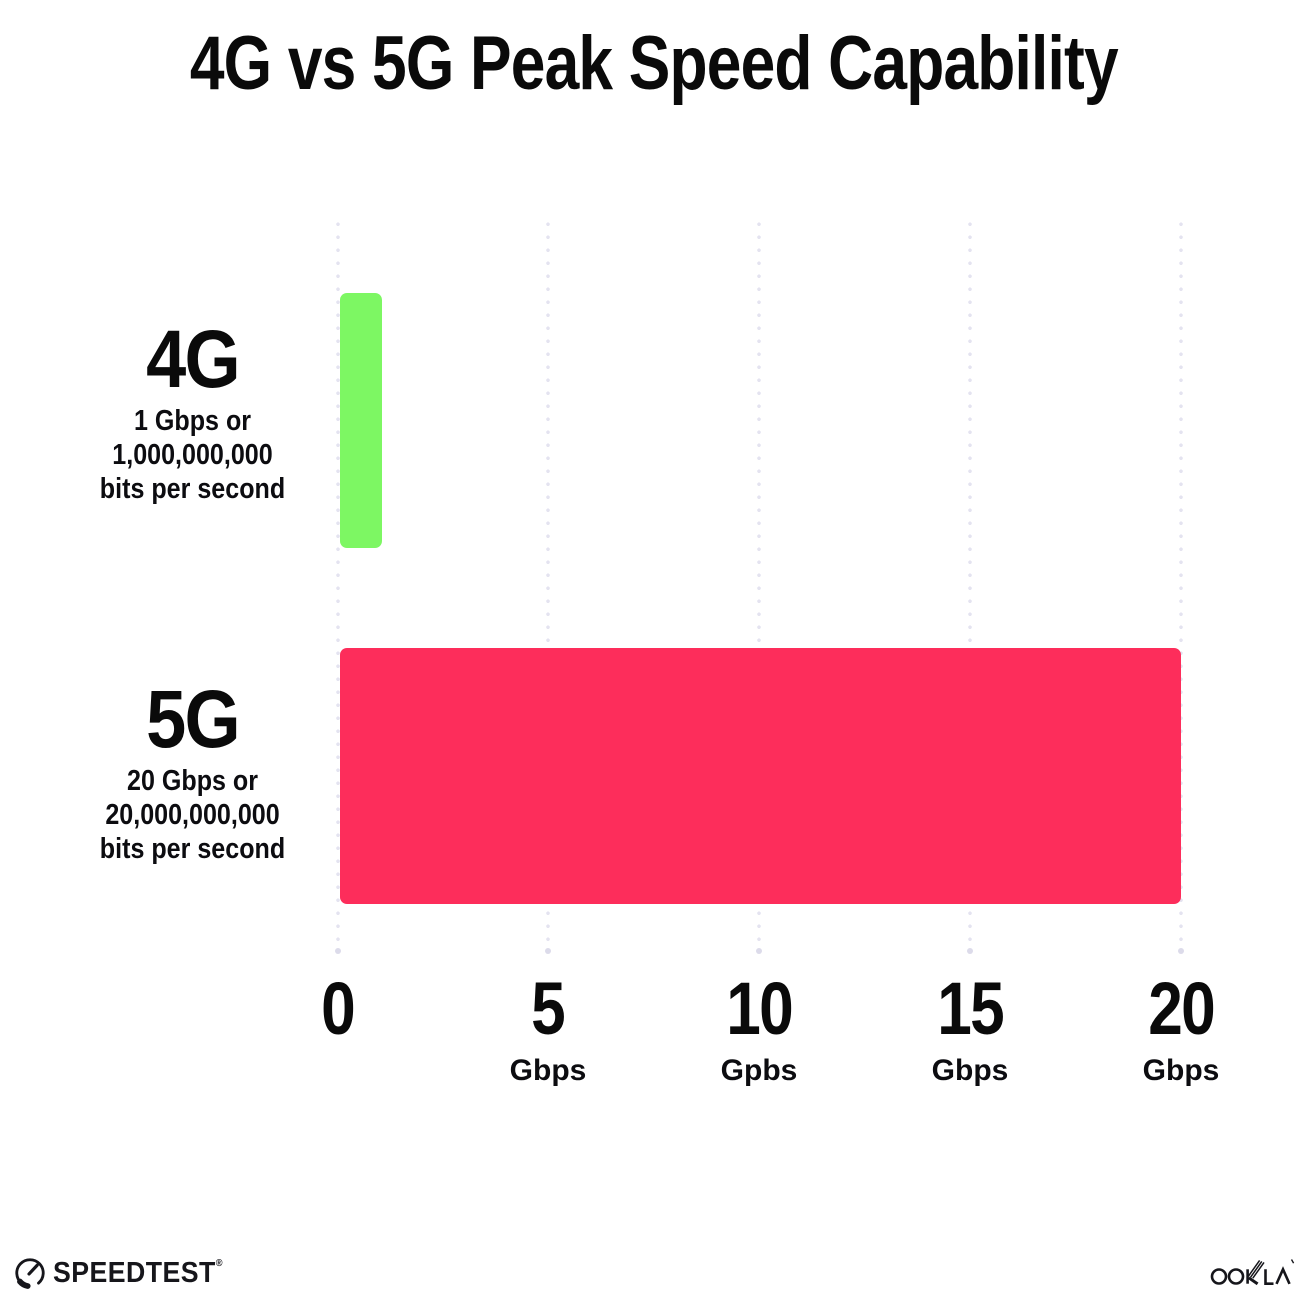 The width and height of the screenshot is (1308, 1315). Describe the element at coordinates (759, 1008) in the screenshot. I see `x-tick-10-number: 10` at that location.